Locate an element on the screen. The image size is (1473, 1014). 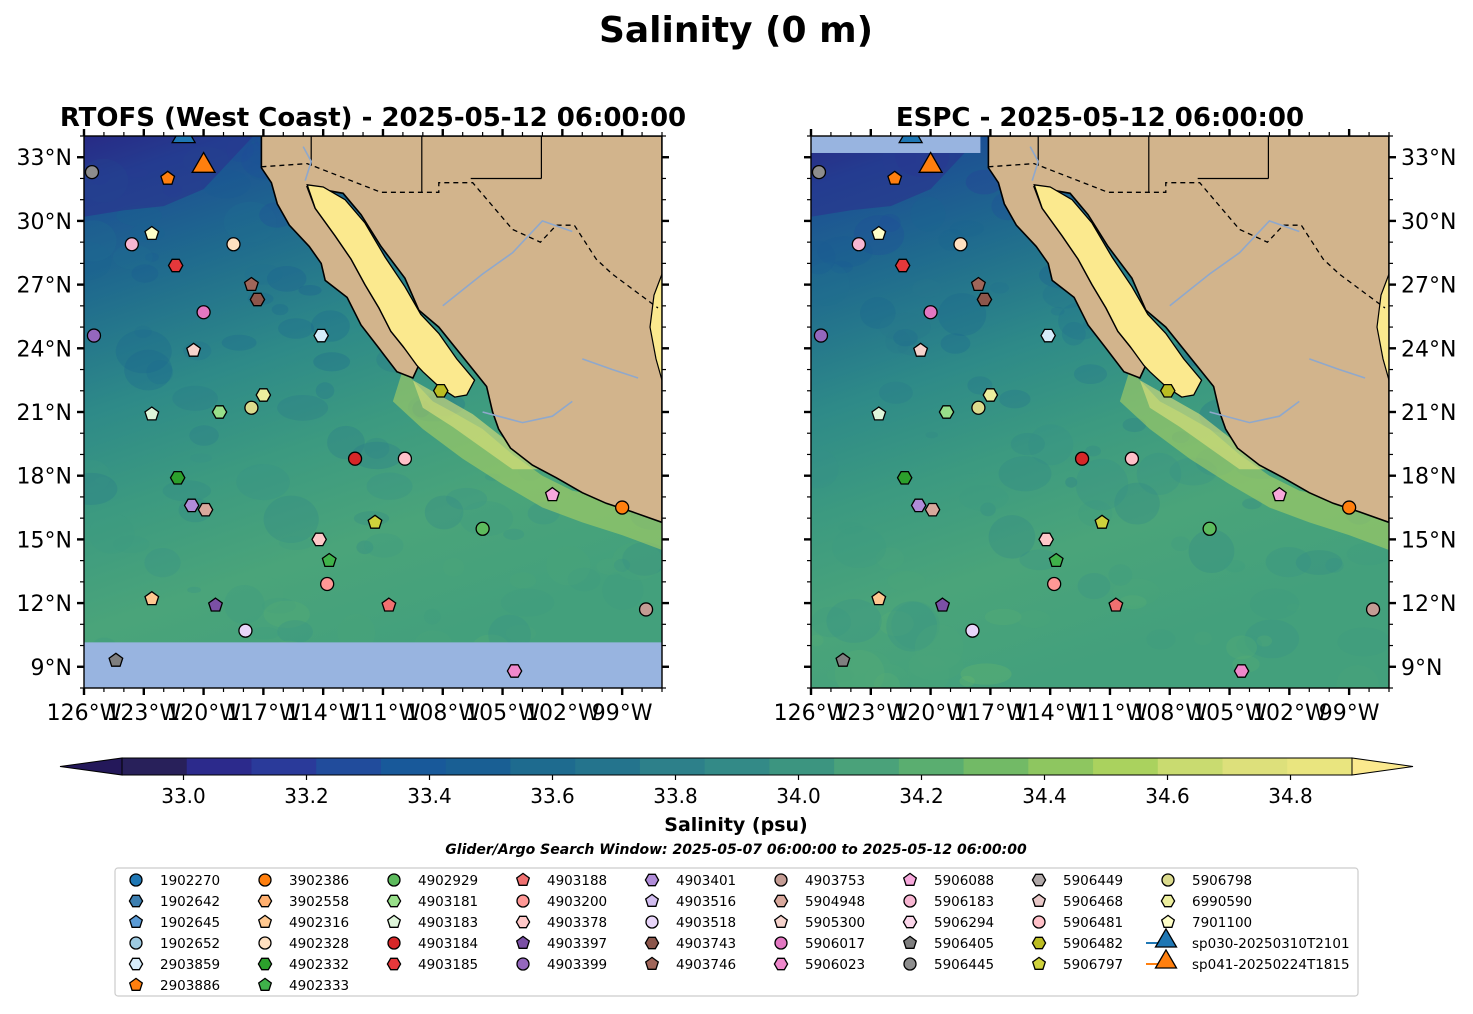
legend-label: 5906797 is located at coordinates (1093, 965).